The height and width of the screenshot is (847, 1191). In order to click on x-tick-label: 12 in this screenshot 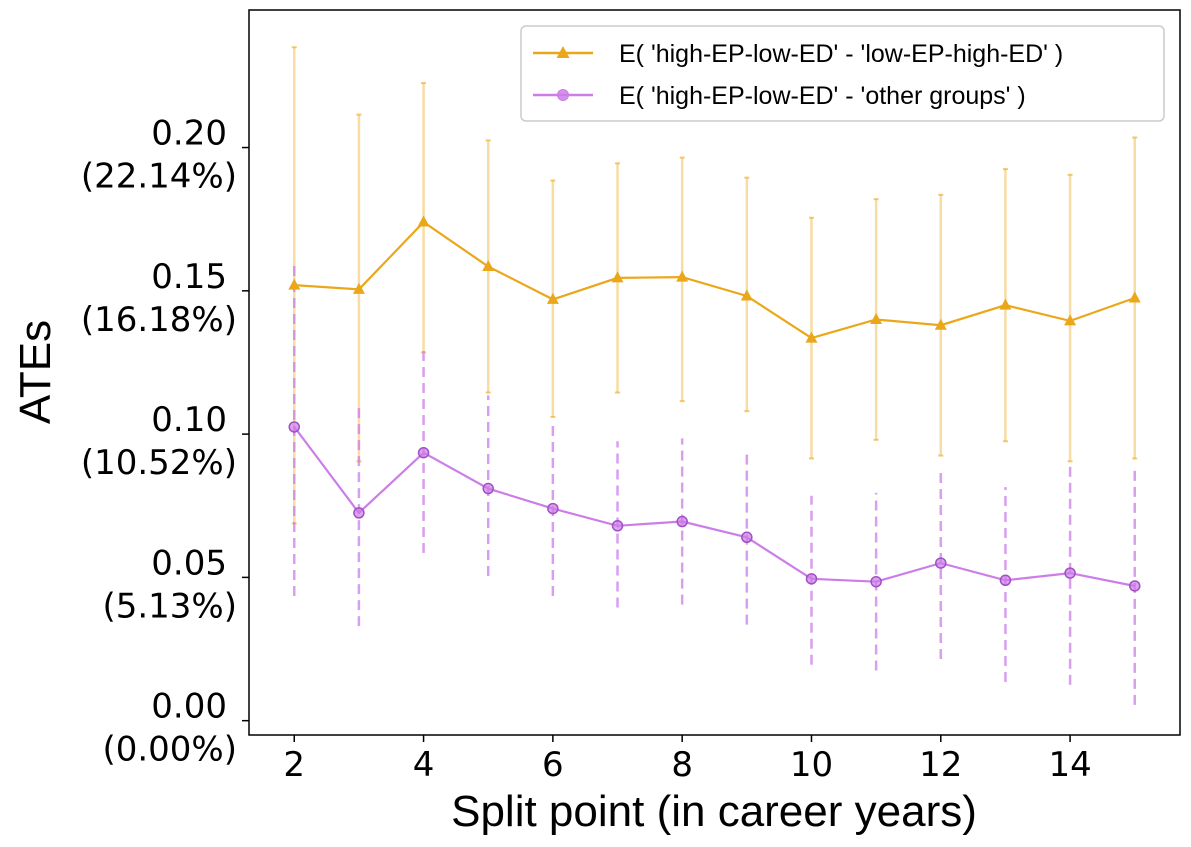, I will do `click(940, 765)`.